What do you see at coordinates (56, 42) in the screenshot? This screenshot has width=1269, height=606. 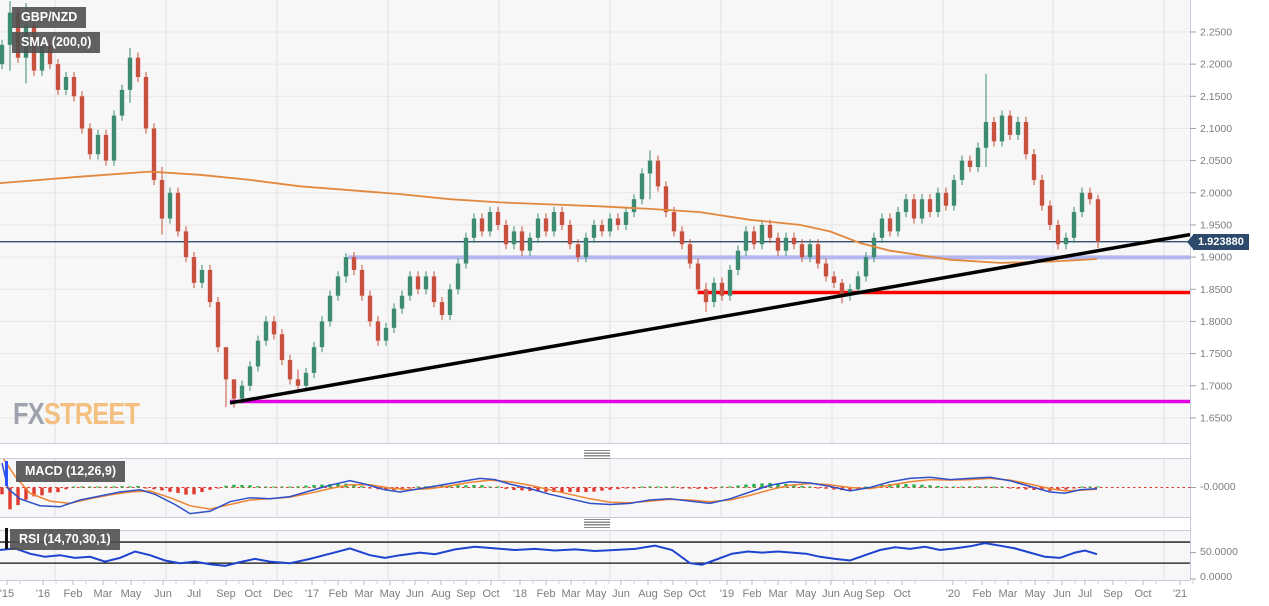 I see `sma-indicator-chip: SMA (200,0)` at bounding box center [56, 42].